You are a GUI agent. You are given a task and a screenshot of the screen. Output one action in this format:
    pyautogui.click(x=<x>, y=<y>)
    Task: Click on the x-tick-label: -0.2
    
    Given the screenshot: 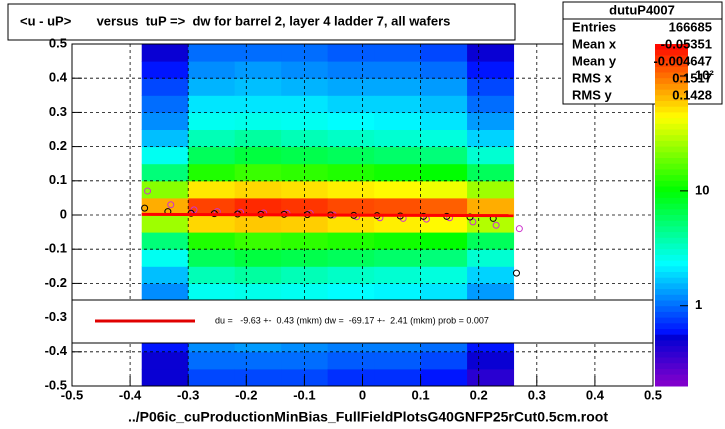 What is the action you would take?
    pyautogui.click(x=246, y=394)
    